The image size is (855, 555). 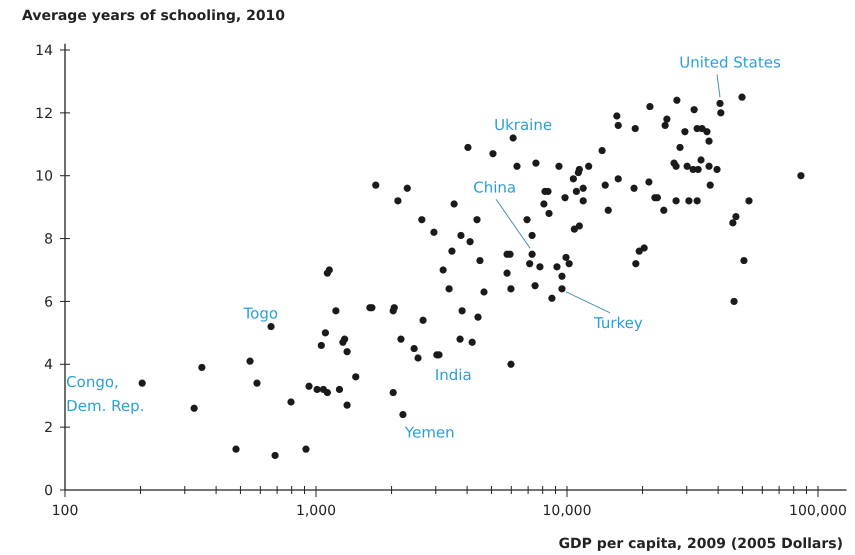 What do you see at coordinates (49, 365) in the screenshot?
I see `y-tick-label: 4` at bounding box center [49, 365].